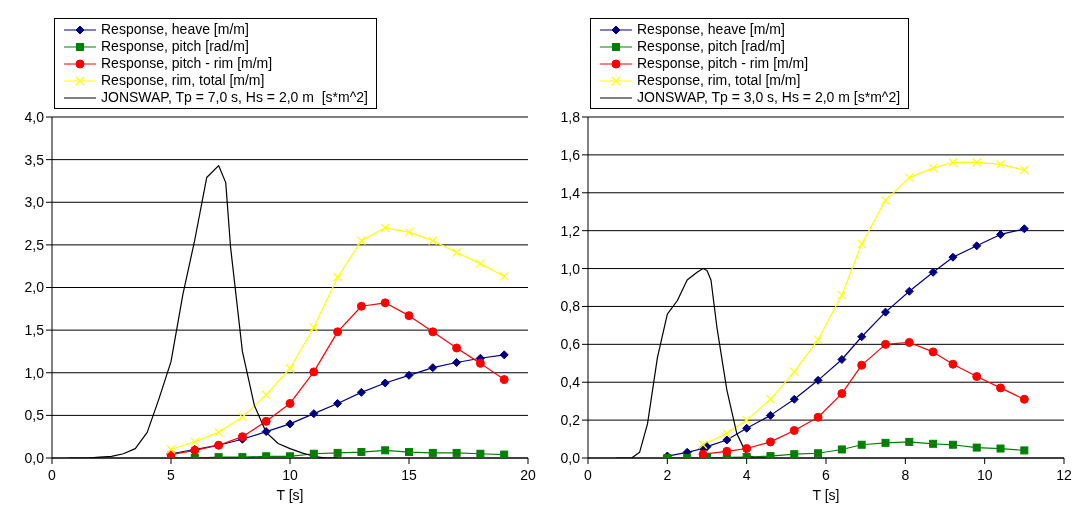 This screenshot has width=1092, height=518. I want to click on y-tick-label: 1,5, so click(34, 330).